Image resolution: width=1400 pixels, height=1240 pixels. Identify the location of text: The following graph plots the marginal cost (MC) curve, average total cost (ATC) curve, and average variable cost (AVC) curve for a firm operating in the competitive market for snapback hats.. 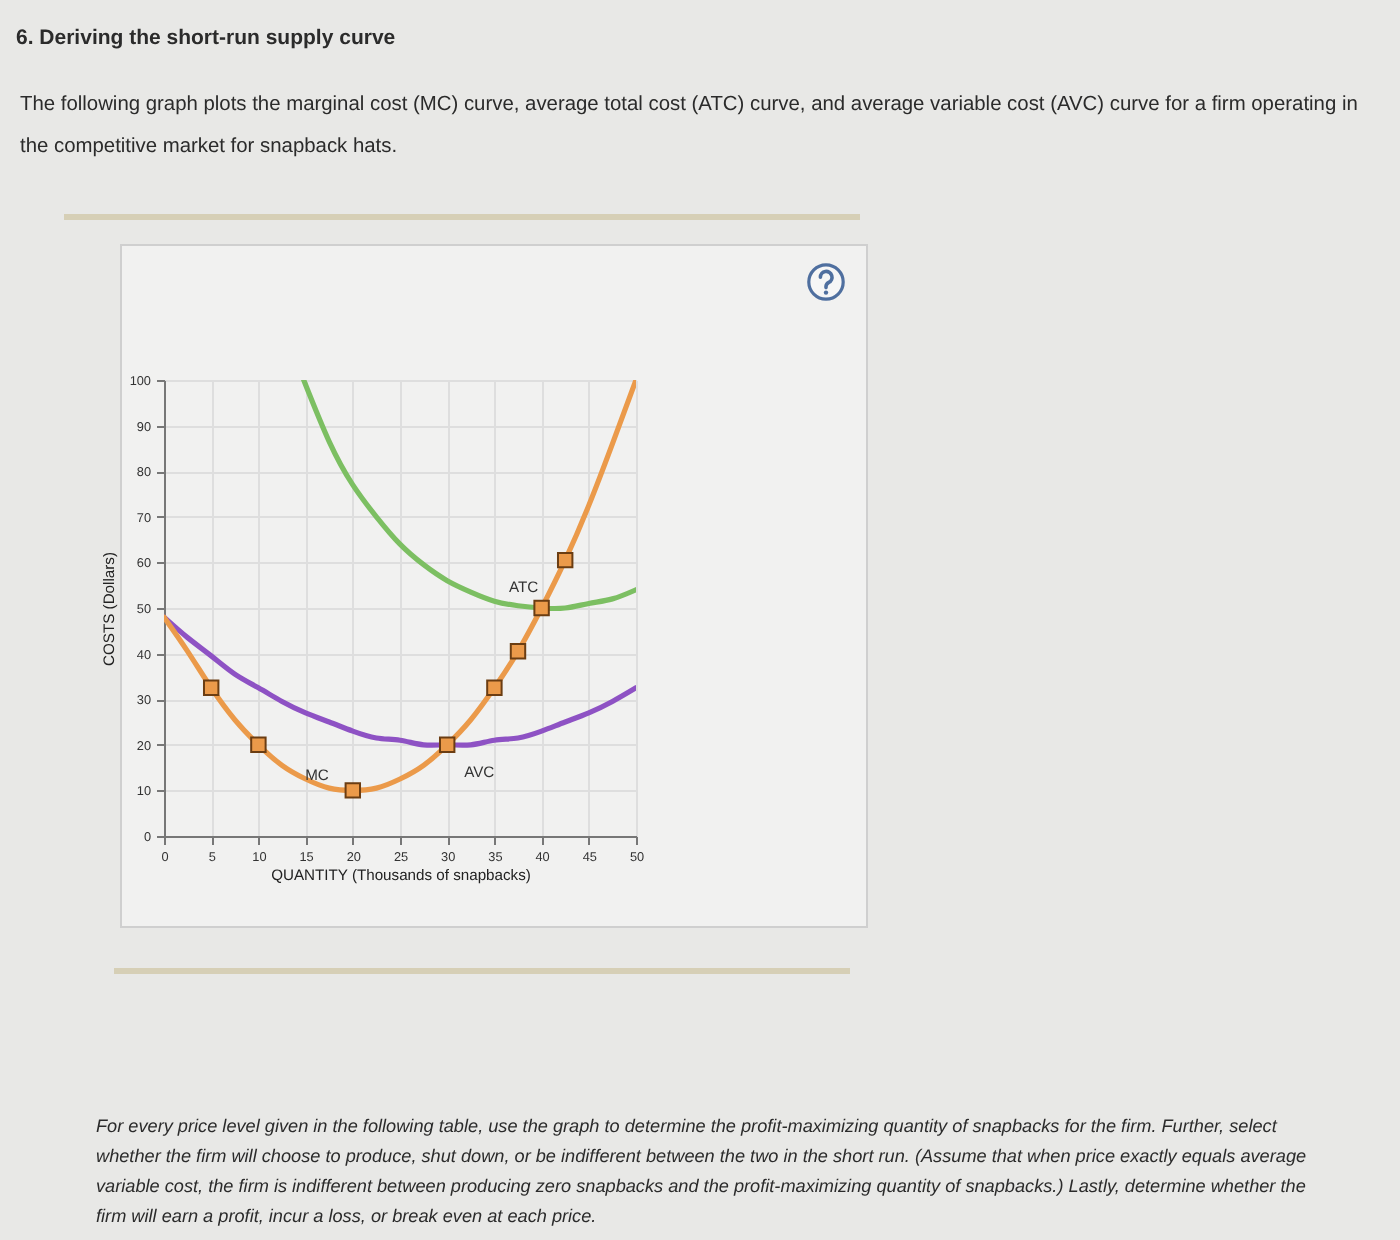
(690, 127).